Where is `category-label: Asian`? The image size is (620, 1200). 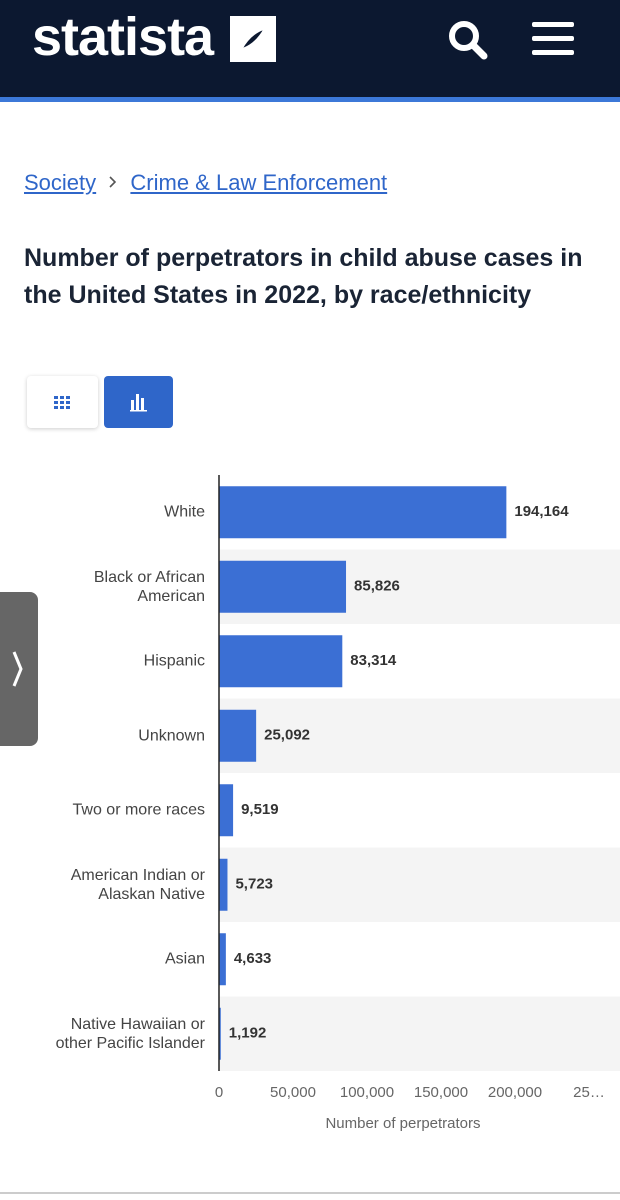 category-label: Asian is located at coordinates (184, 959).